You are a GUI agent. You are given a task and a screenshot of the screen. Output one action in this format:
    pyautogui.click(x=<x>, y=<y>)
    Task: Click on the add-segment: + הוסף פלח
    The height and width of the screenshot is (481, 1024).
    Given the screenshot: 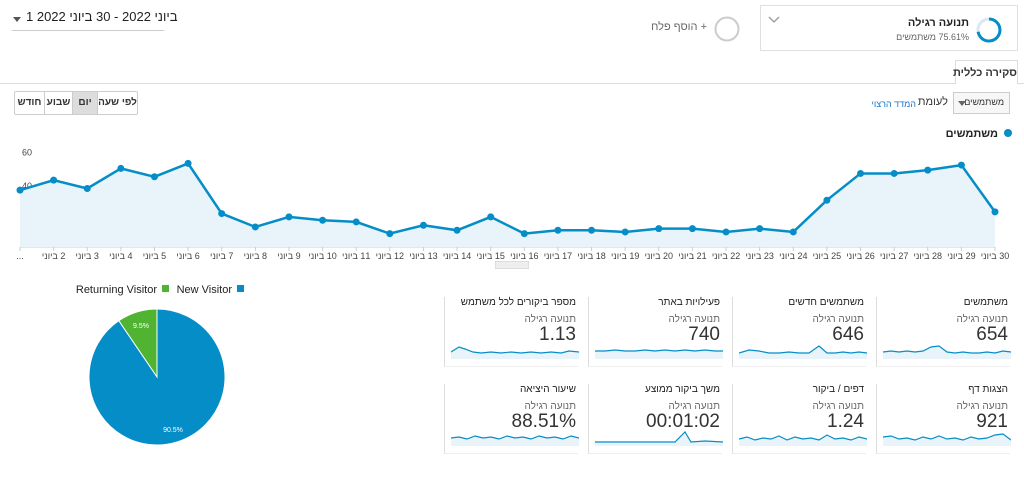 What is the action you would take?
    pyautogui.click(x=679, y=27)
    